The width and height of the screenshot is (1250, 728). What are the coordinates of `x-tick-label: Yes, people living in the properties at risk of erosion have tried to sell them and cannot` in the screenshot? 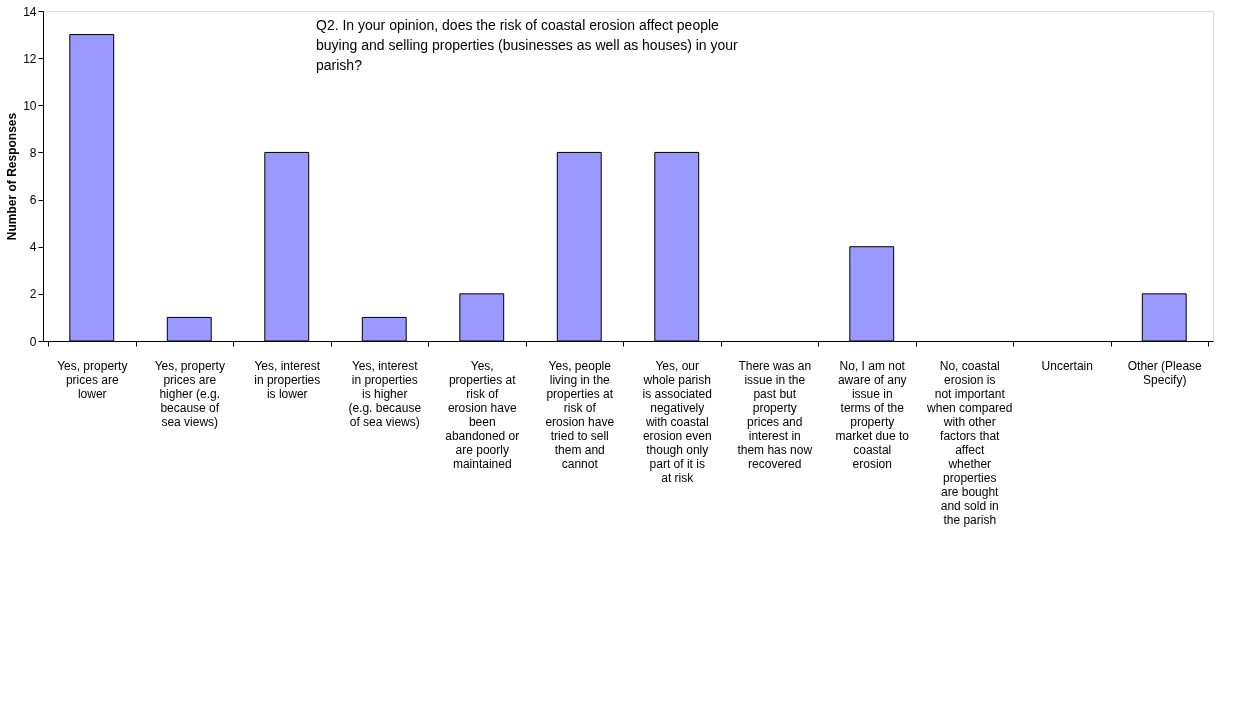 It's located at (580, 414).